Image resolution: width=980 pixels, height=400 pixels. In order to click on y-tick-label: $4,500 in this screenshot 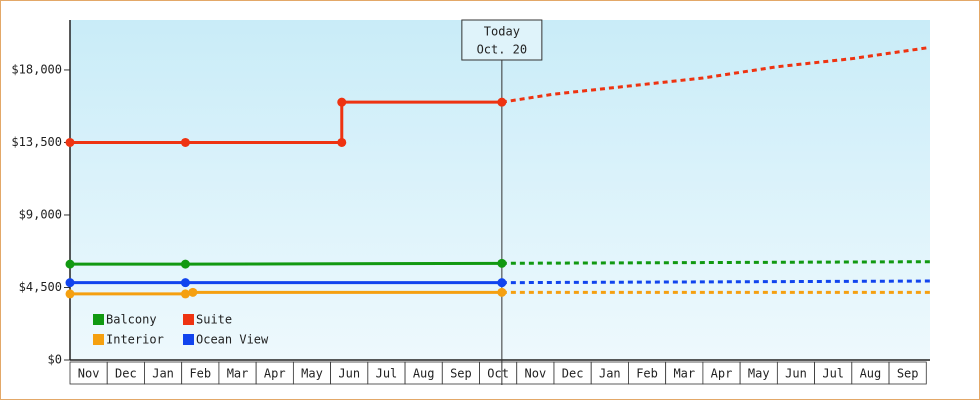, I will do `click(40, 287)`.